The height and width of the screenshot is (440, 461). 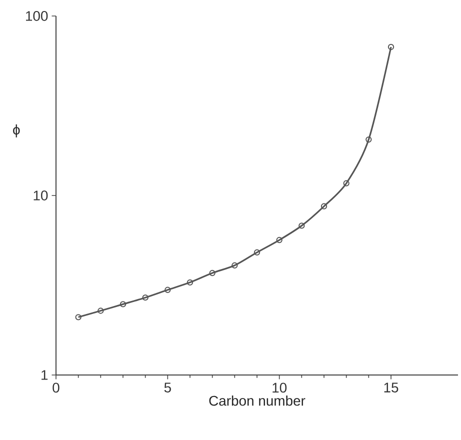 What do you see at coordinates (16, 131) in the screenshot?
I see `y-axis-title: ϕ` at bounding box center [16, 131].